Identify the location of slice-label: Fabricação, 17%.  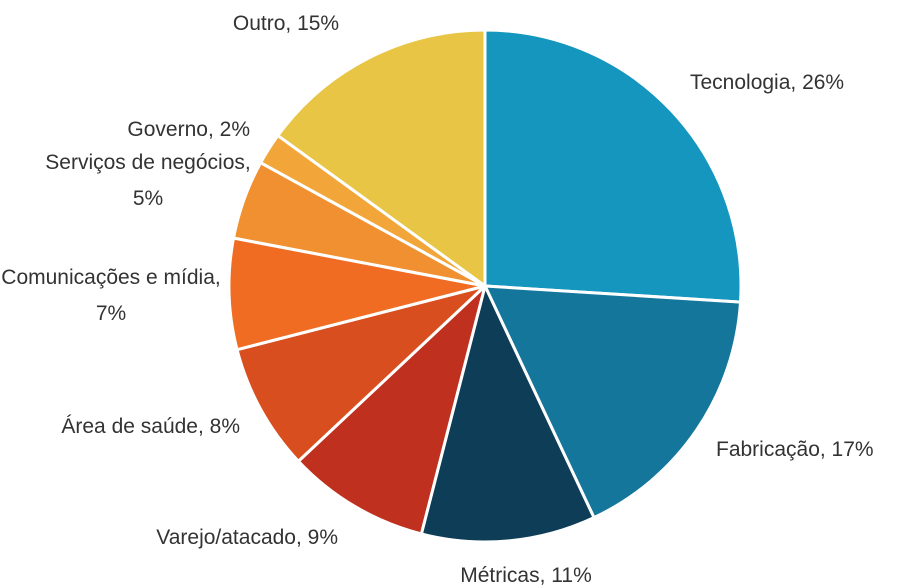
(795, 449).